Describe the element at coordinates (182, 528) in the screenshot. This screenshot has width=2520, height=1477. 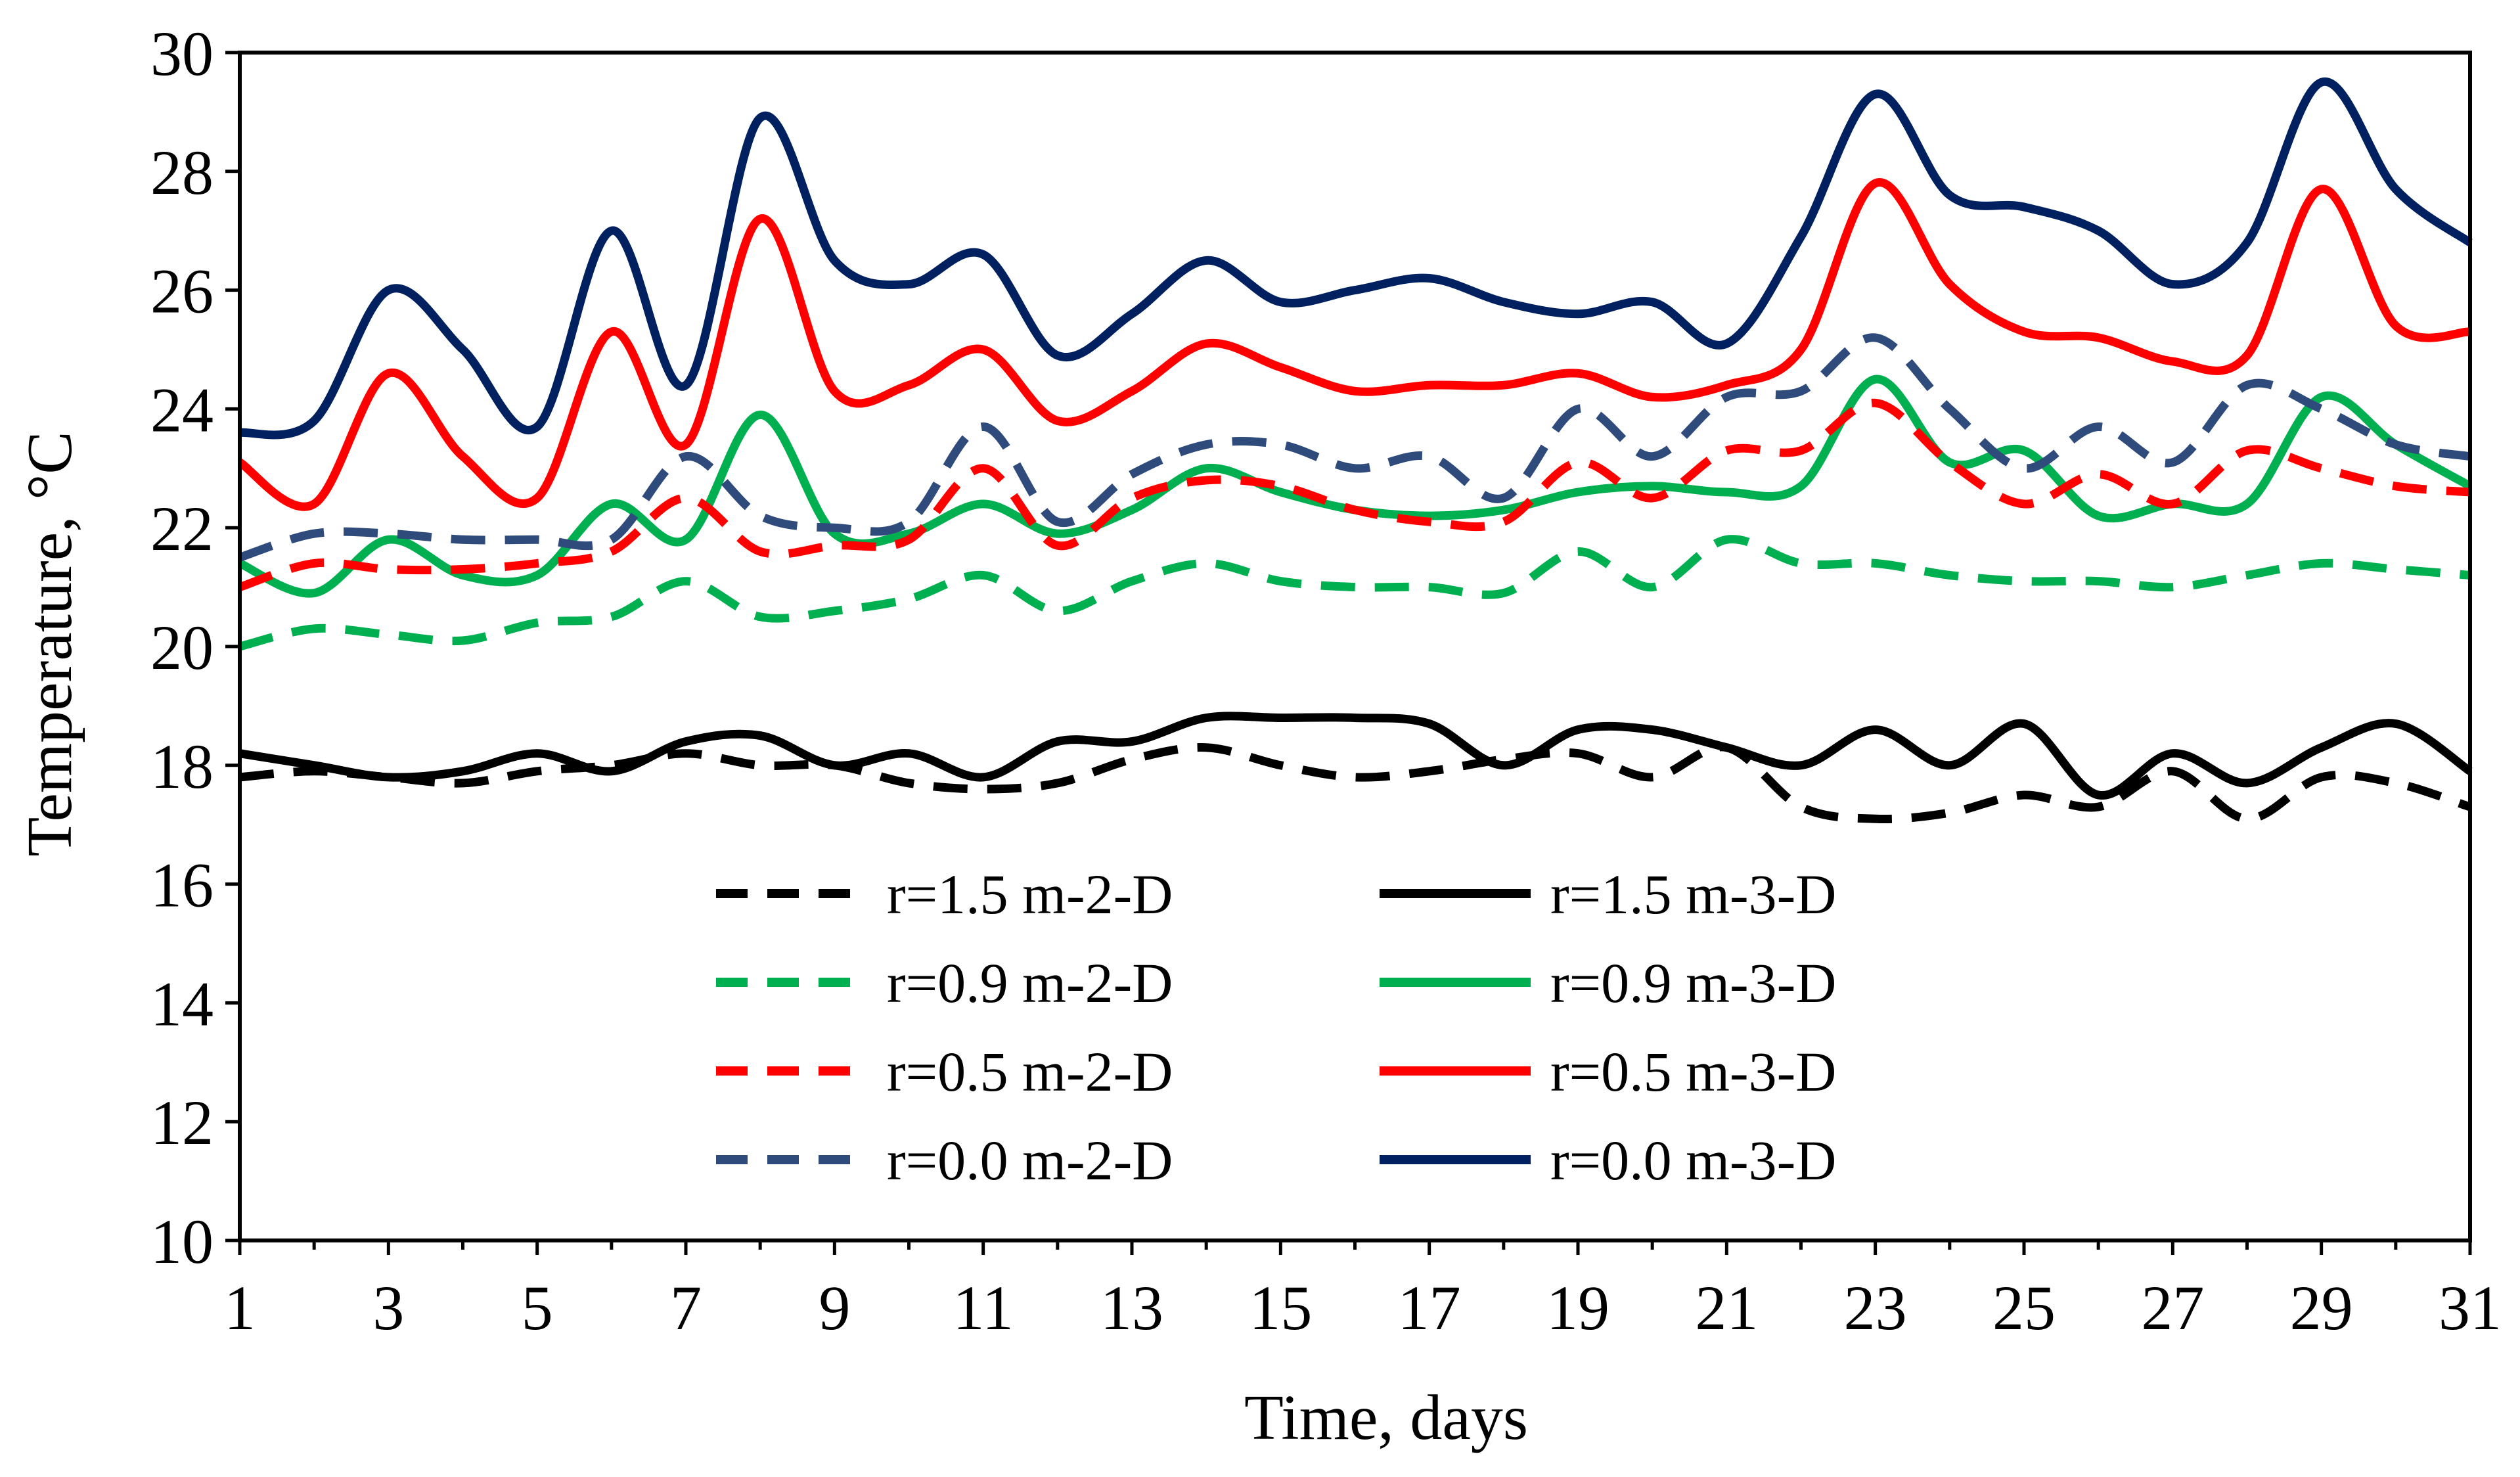
I see `y-tick-label: 22` at that location.